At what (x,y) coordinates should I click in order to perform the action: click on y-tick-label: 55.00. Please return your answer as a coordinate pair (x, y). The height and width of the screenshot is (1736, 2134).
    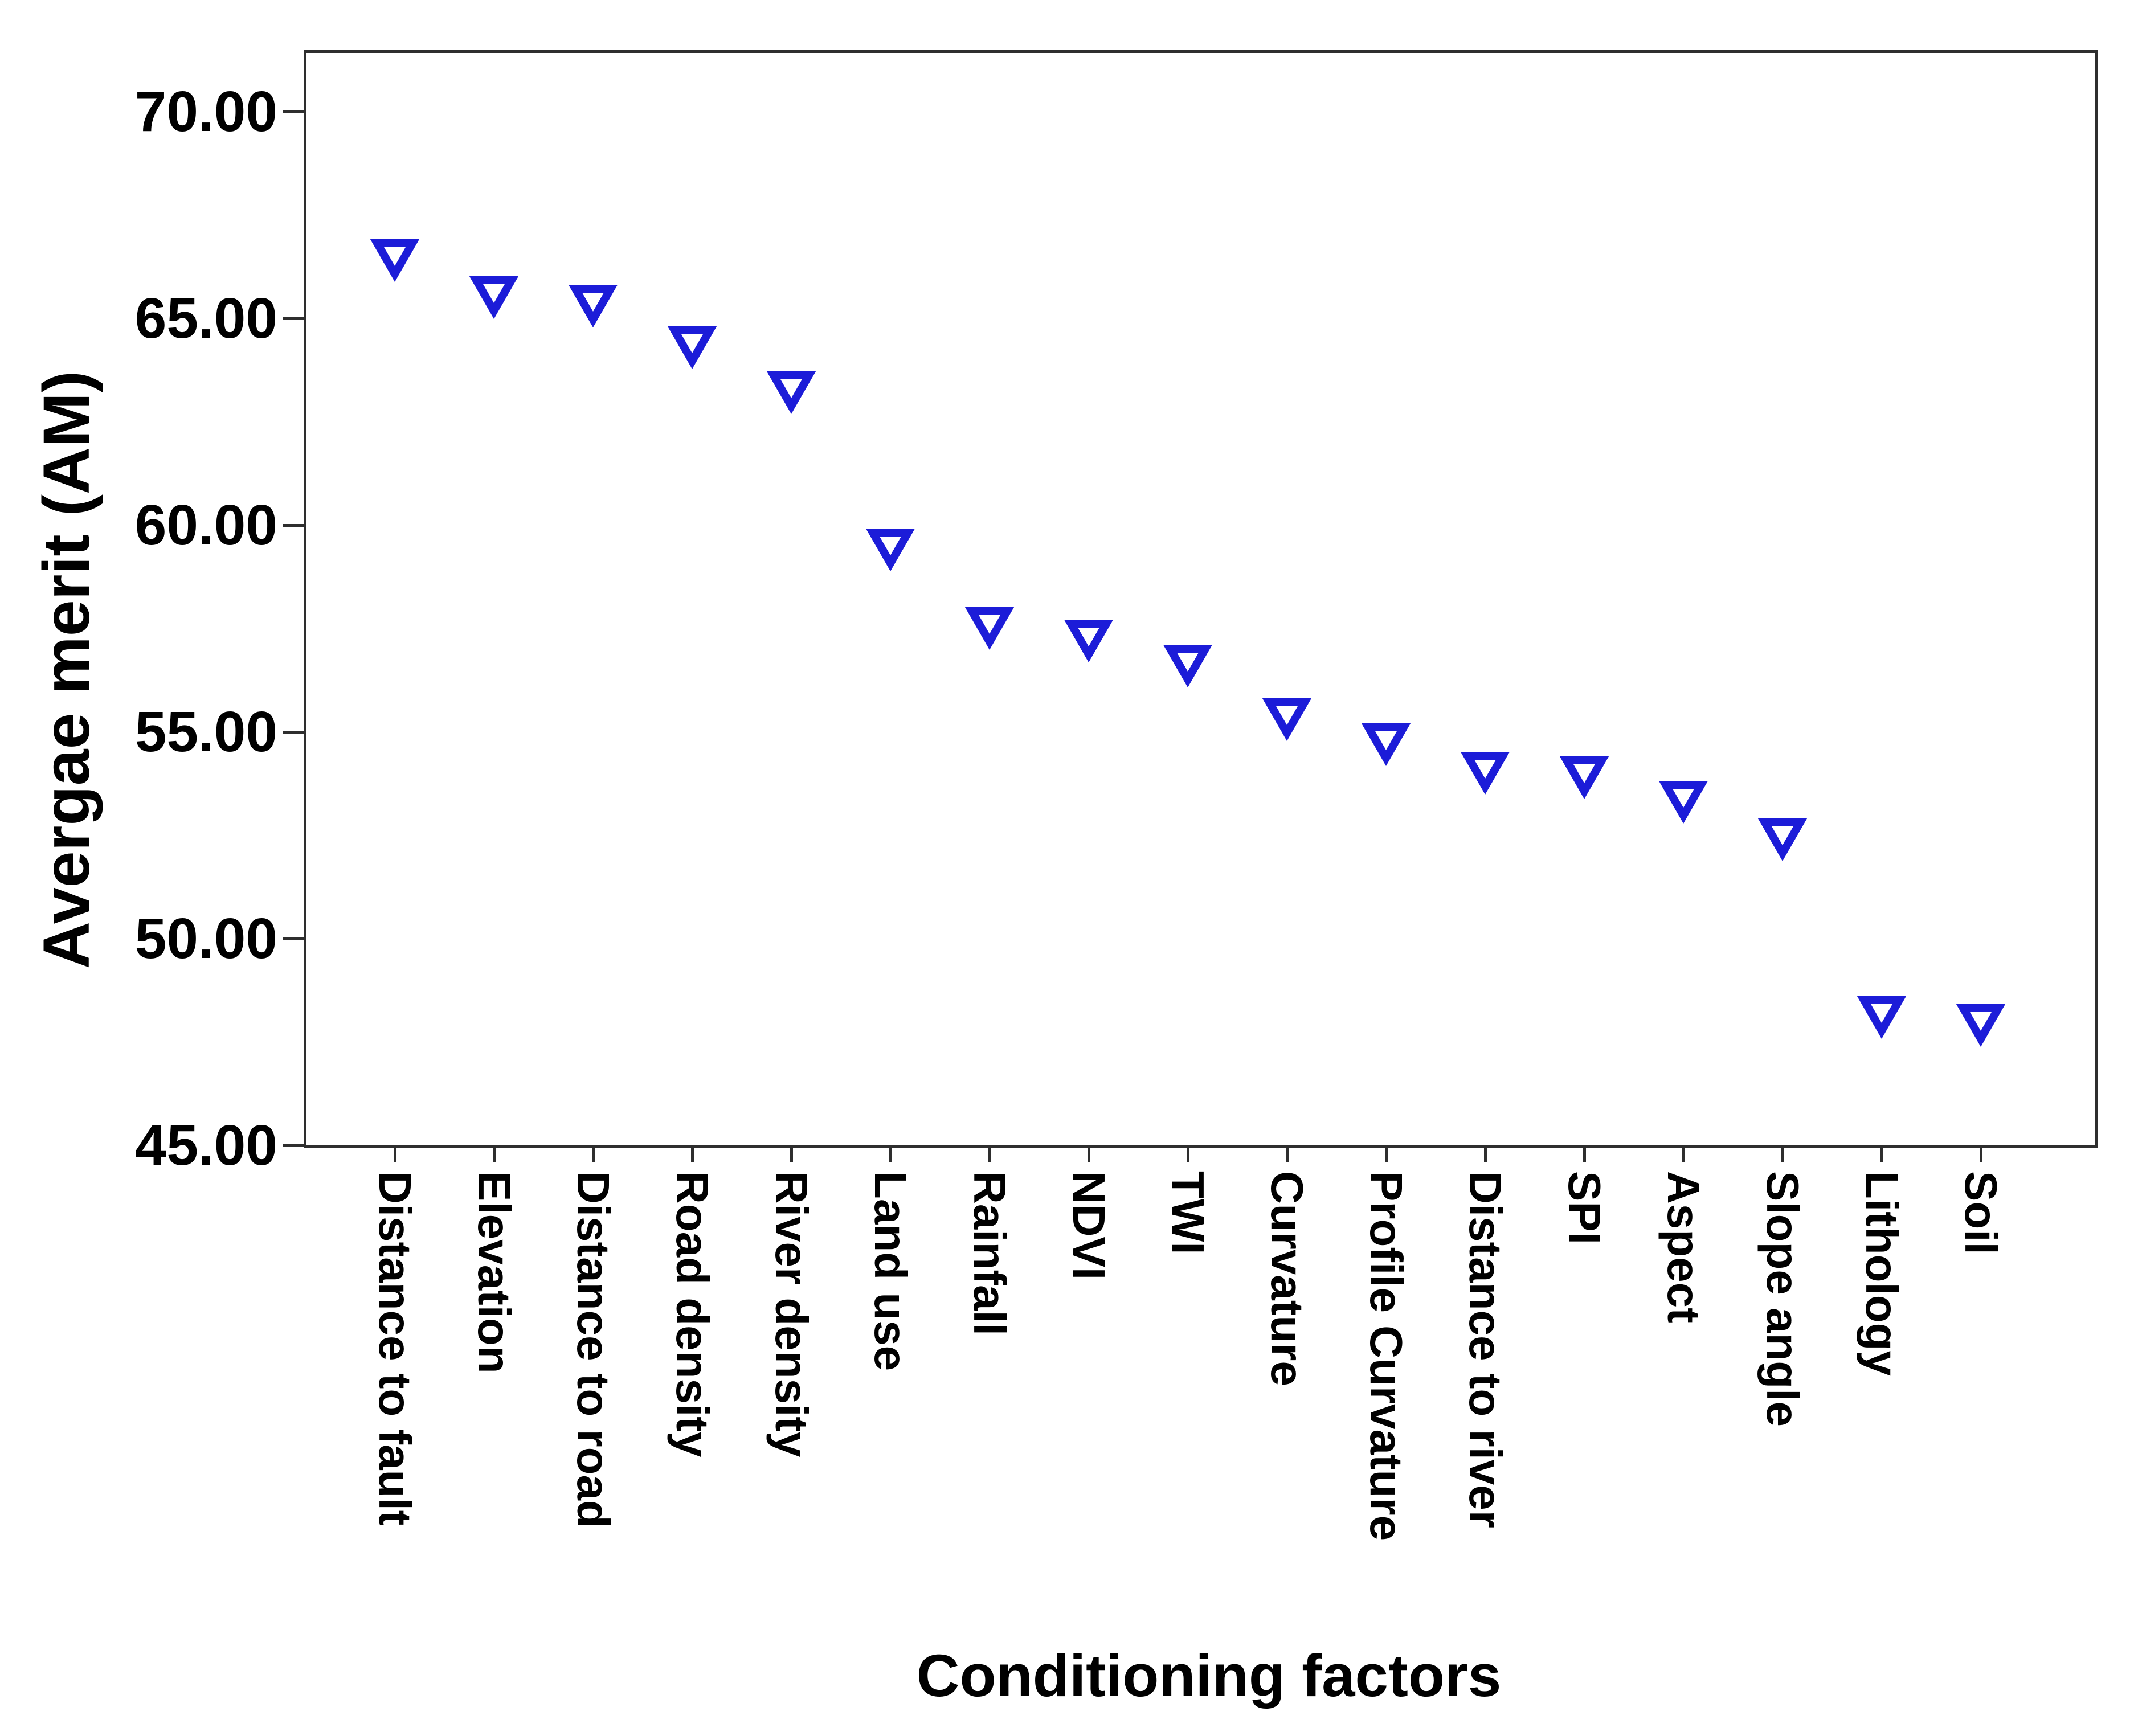
    Looking at the image, I should click on (205, 732).